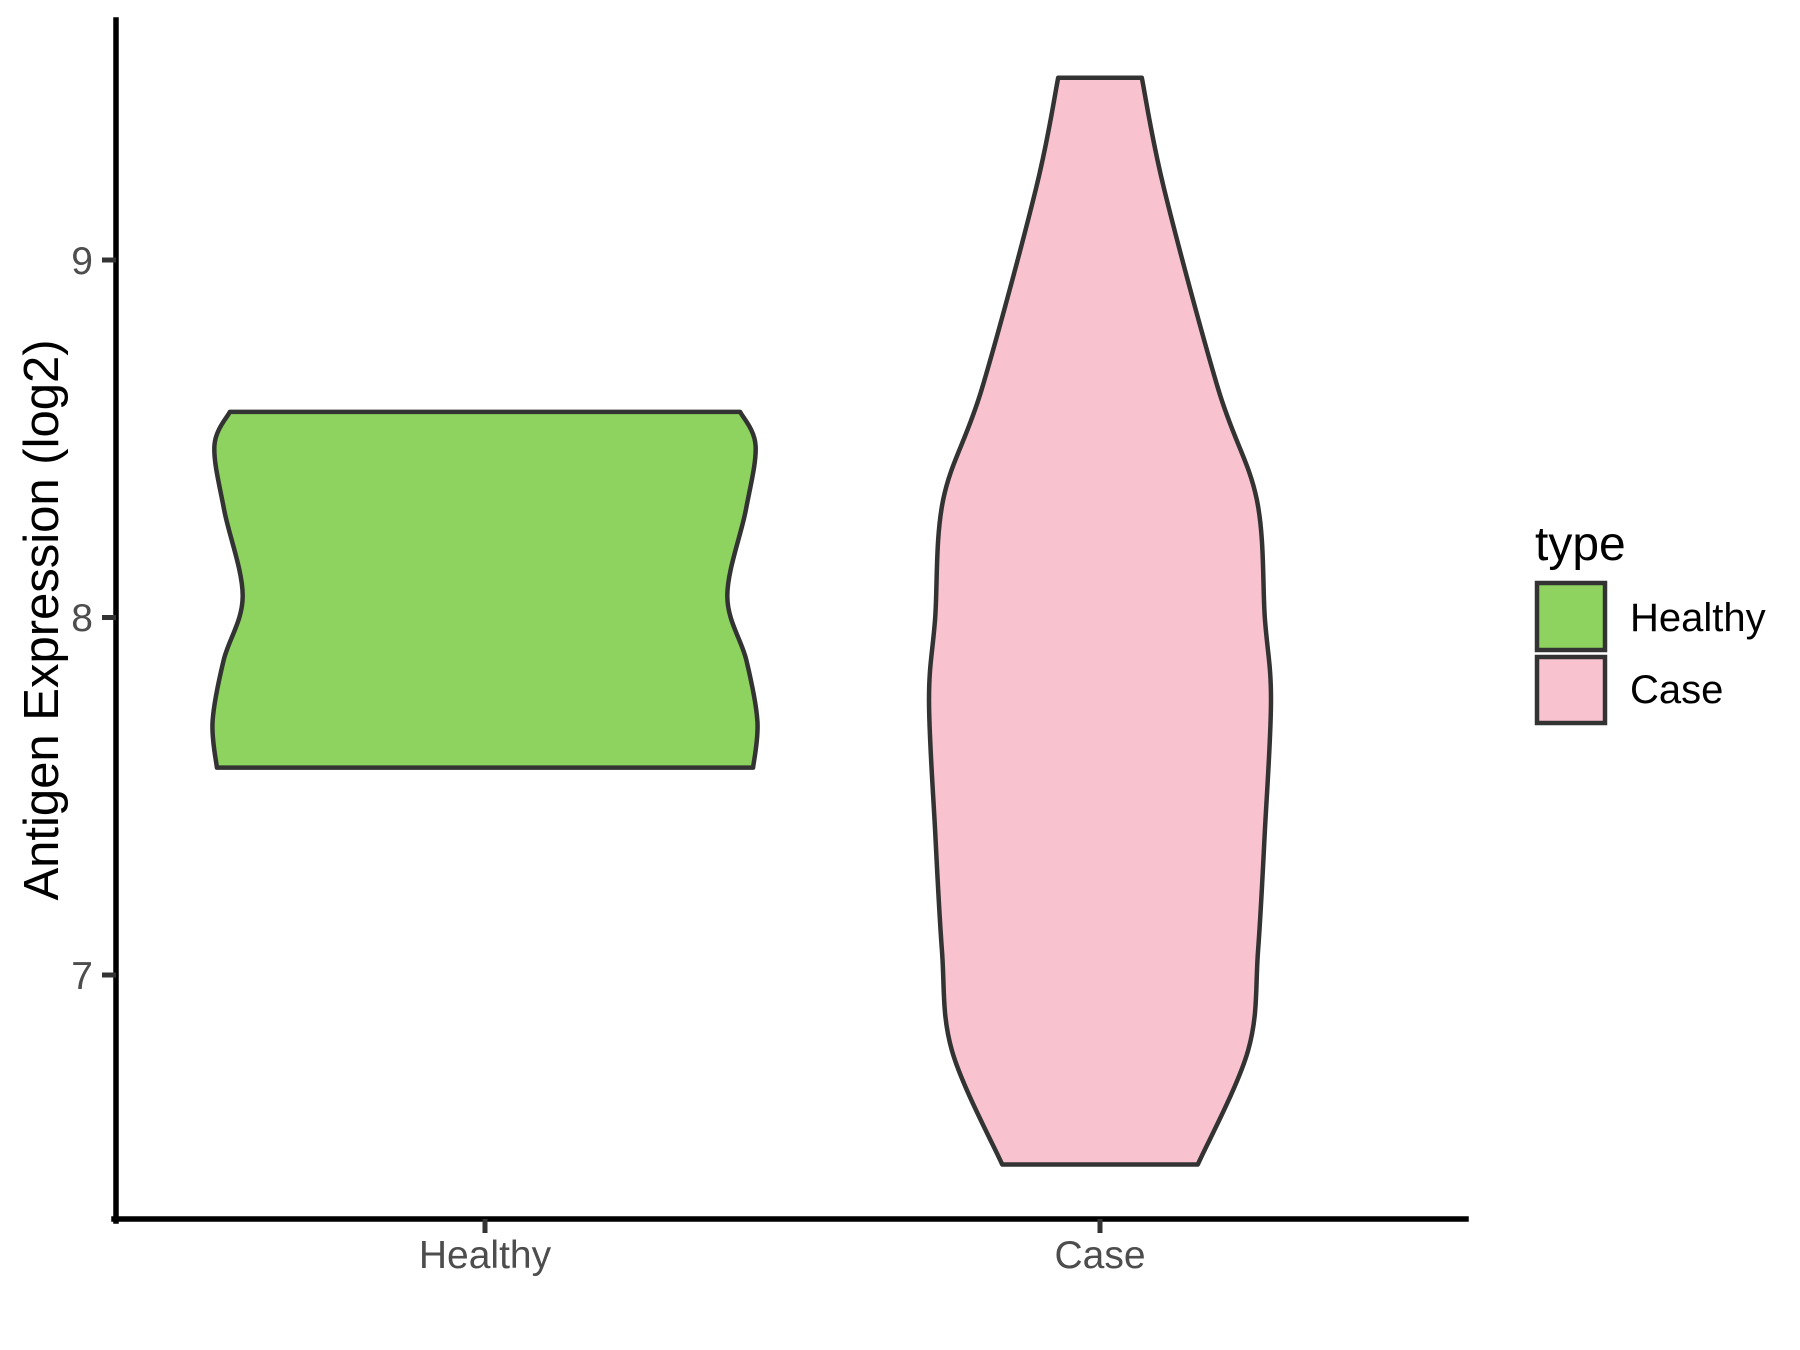 This screenshot has height=1350, width=1800. Describe the element at coordinates (82, 976) in the screenshot. I see `y-tick-label-7: 7` at that location.